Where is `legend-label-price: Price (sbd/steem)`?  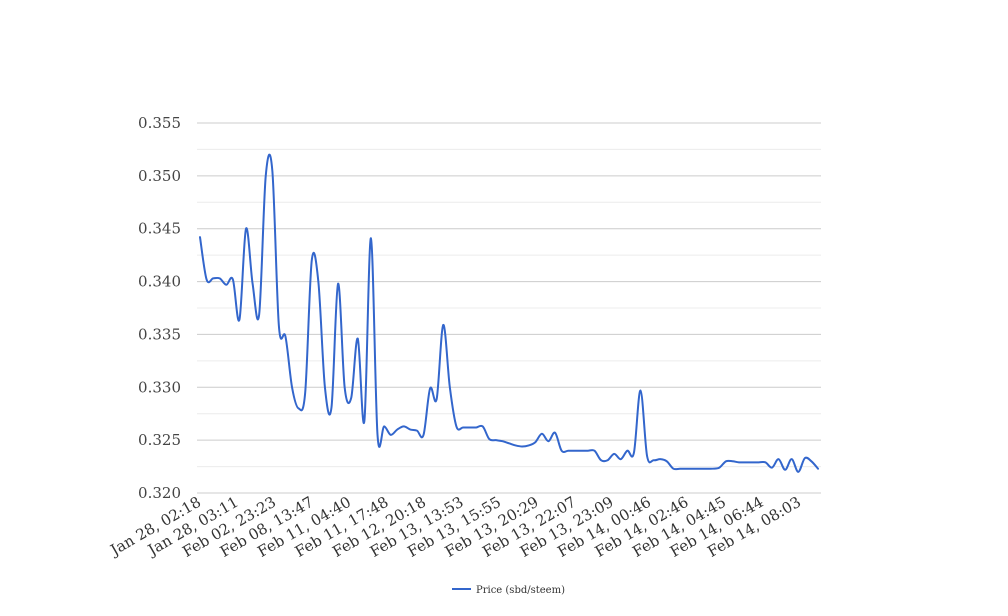 legend-label-price: Price (sbd/steem) is located at coordinates (520, 590).